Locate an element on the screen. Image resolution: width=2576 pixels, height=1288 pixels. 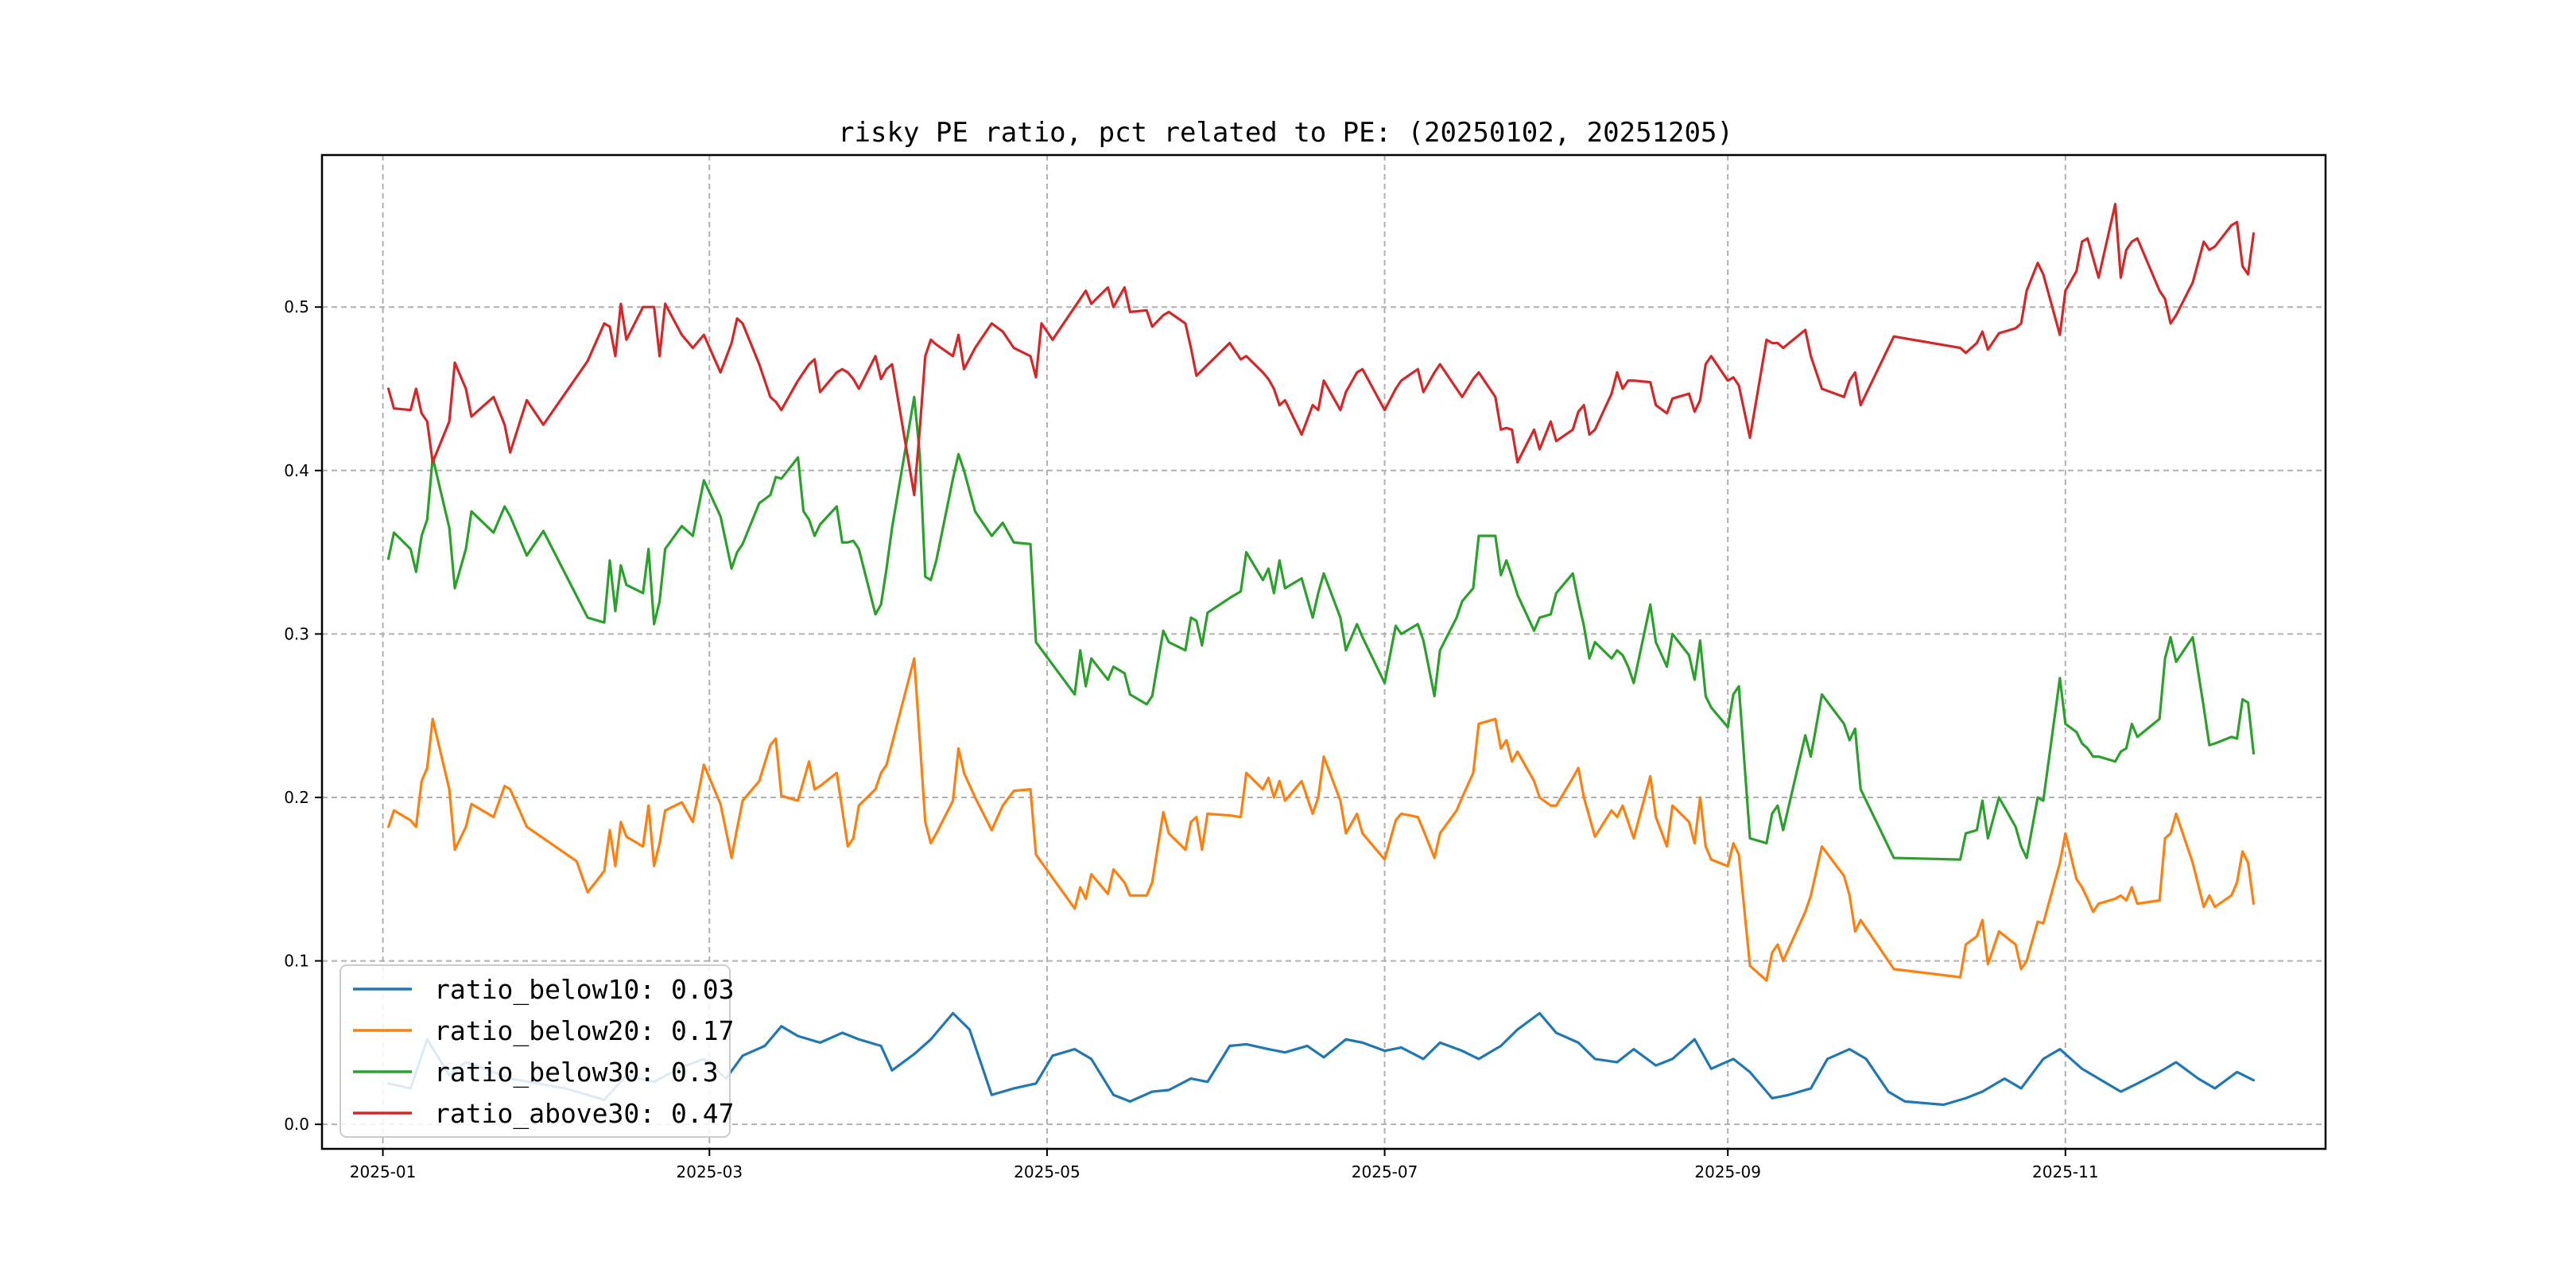
x-tick-label: 2025-07 is located at coordinates (1385, 1171).